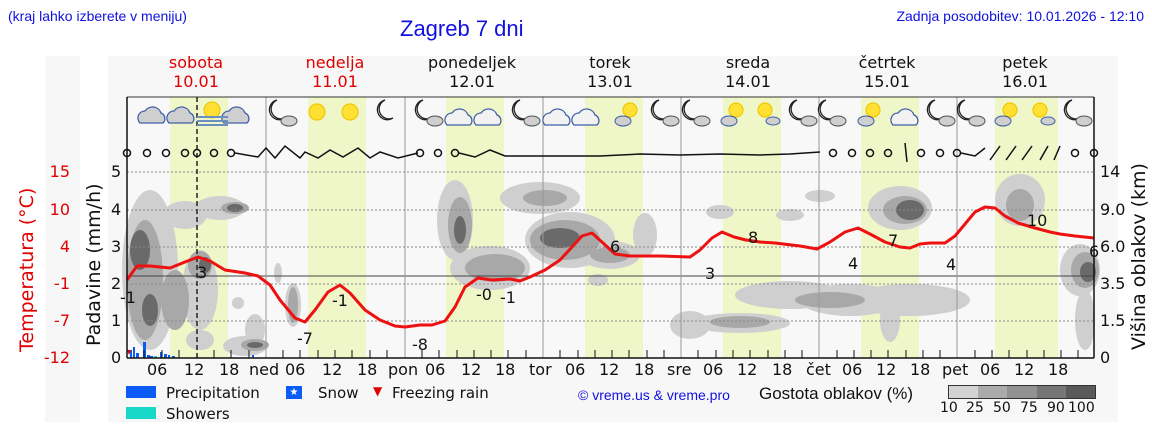 This screenshot has height=443, width=1152. I want to click on showers-swatch, so click(141, 413).